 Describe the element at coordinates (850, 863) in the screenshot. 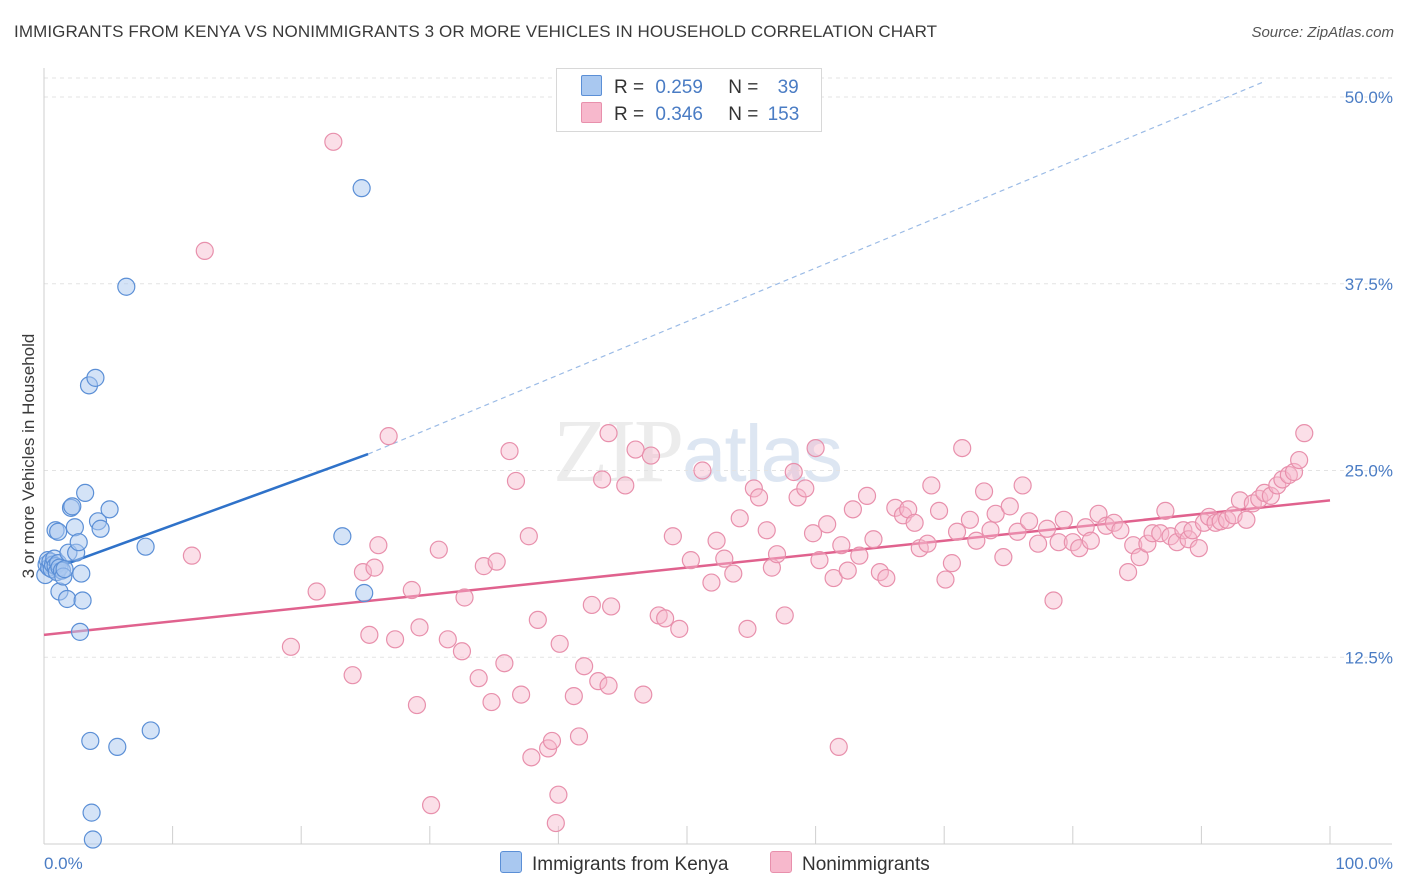

I see `legend-item-nonimmigrants: Nonimmigrants` at that location.